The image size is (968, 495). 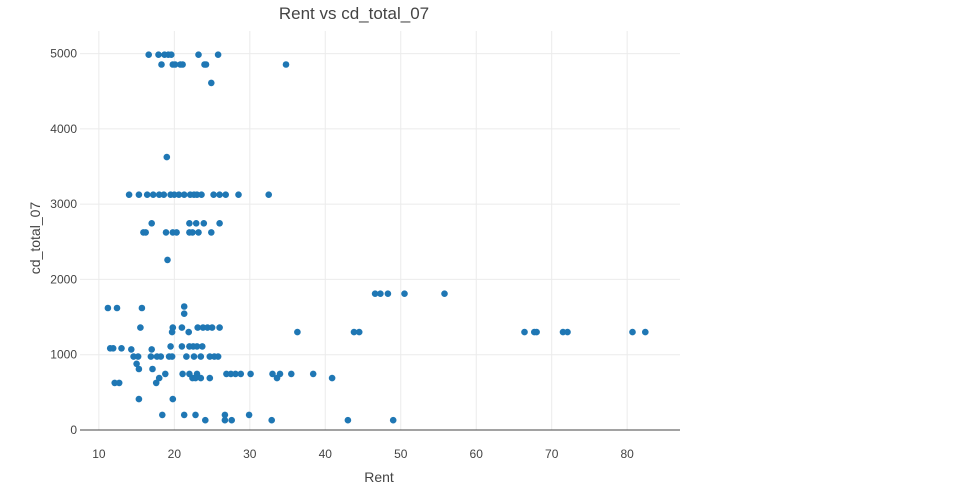 I want to click on y-tick-label: 2000, so click(x=63, y=279).